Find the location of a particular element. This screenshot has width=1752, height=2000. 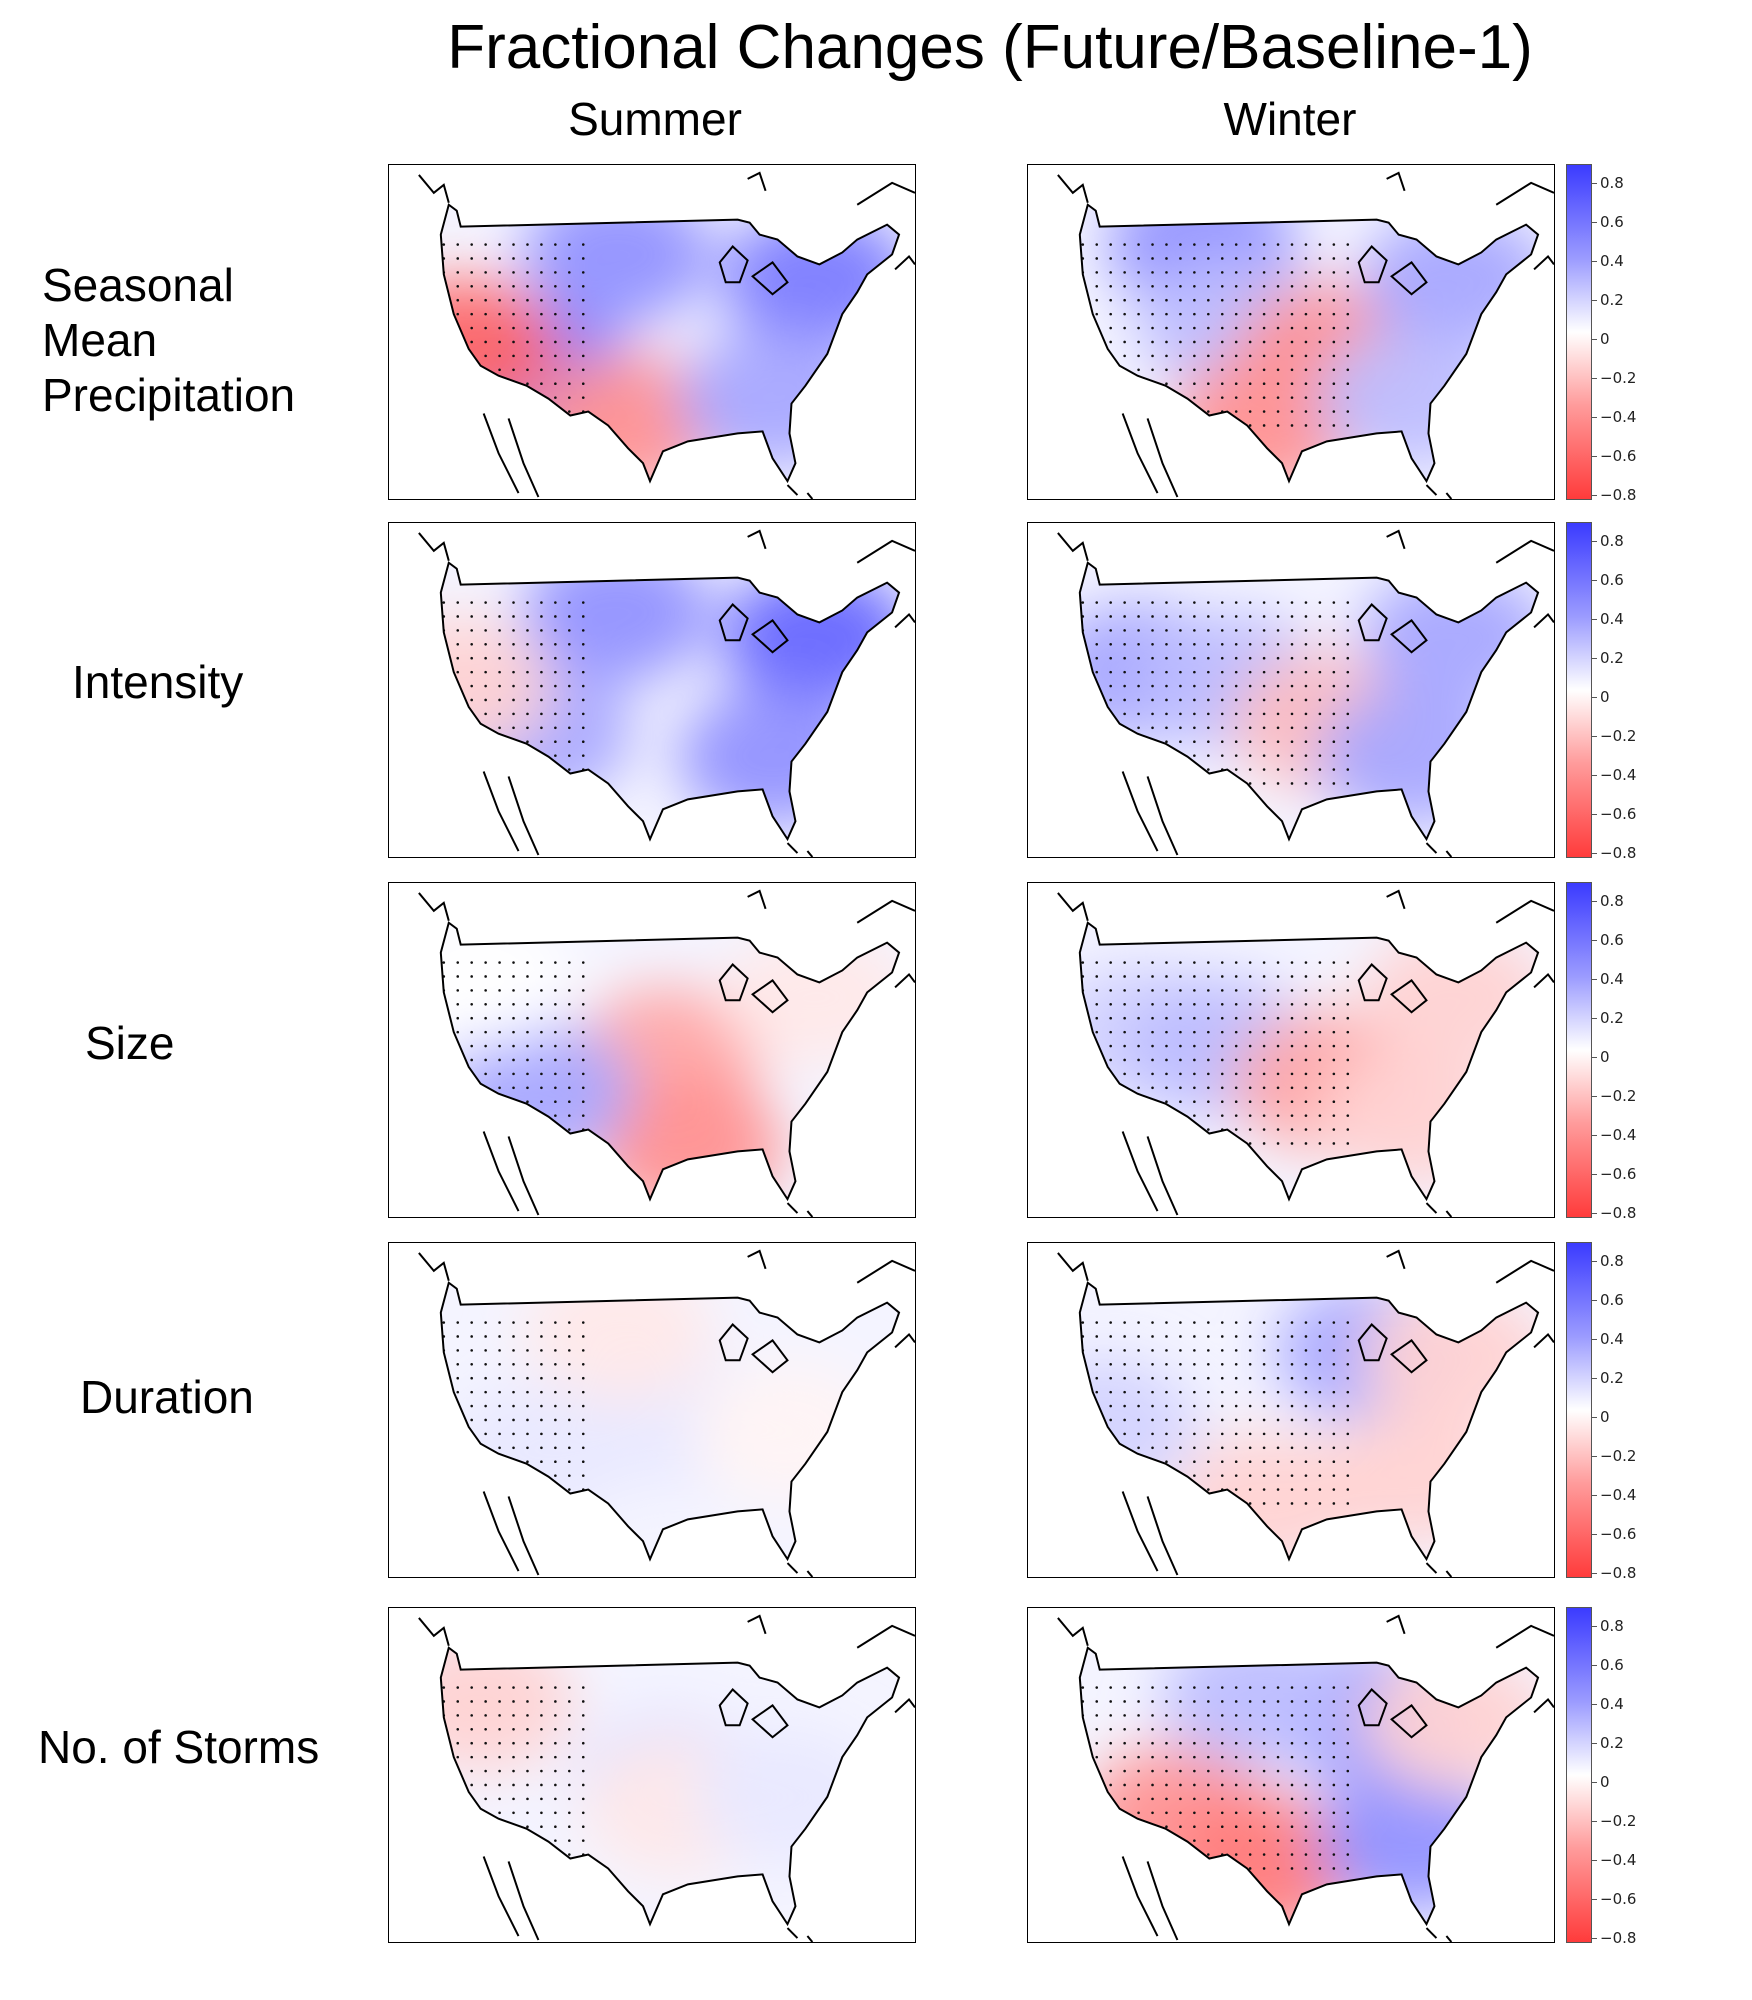

map-panel-intensity-summer is located at coordinates (652, 690).